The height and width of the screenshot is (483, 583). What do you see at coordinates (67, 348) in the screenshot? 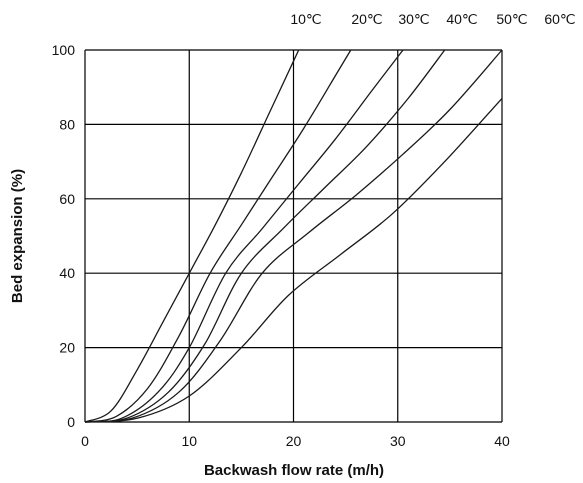
I see `y-tick-label: 20` at bounding box center [67, 348].